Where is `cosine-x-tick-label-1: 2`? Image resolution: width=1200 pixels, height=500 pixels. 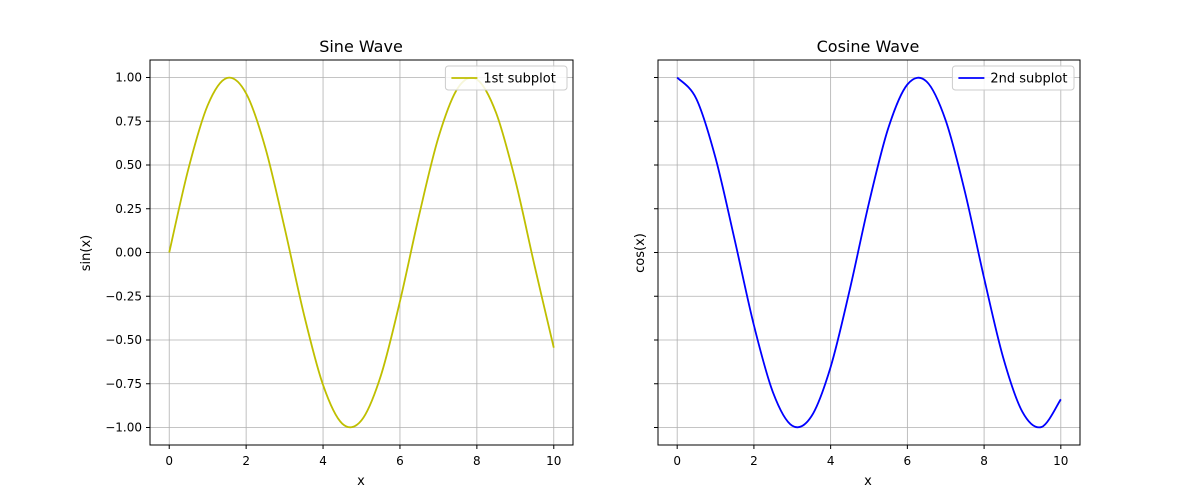
cosine-x-tick-label-1: 2 is located at coordinates (754, 461).